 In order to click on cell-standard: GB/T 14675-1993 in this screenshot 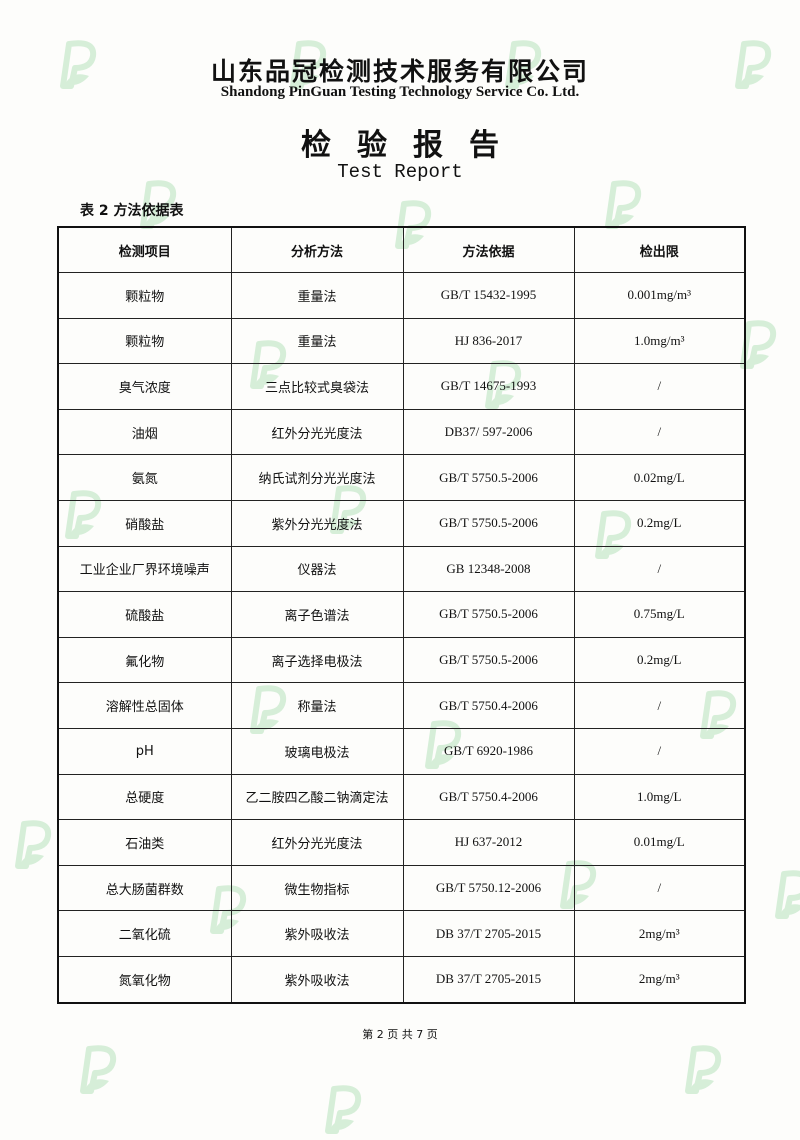, I will do `click(488, 386)`.